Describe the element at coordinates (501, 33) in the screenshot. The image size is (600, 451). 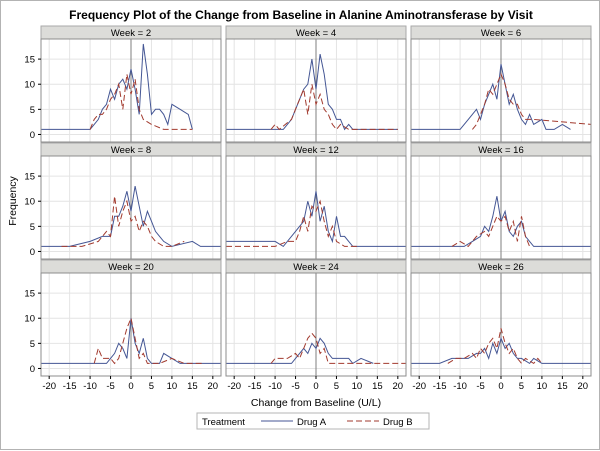
I see `panel-label: Week = 6` at that location.